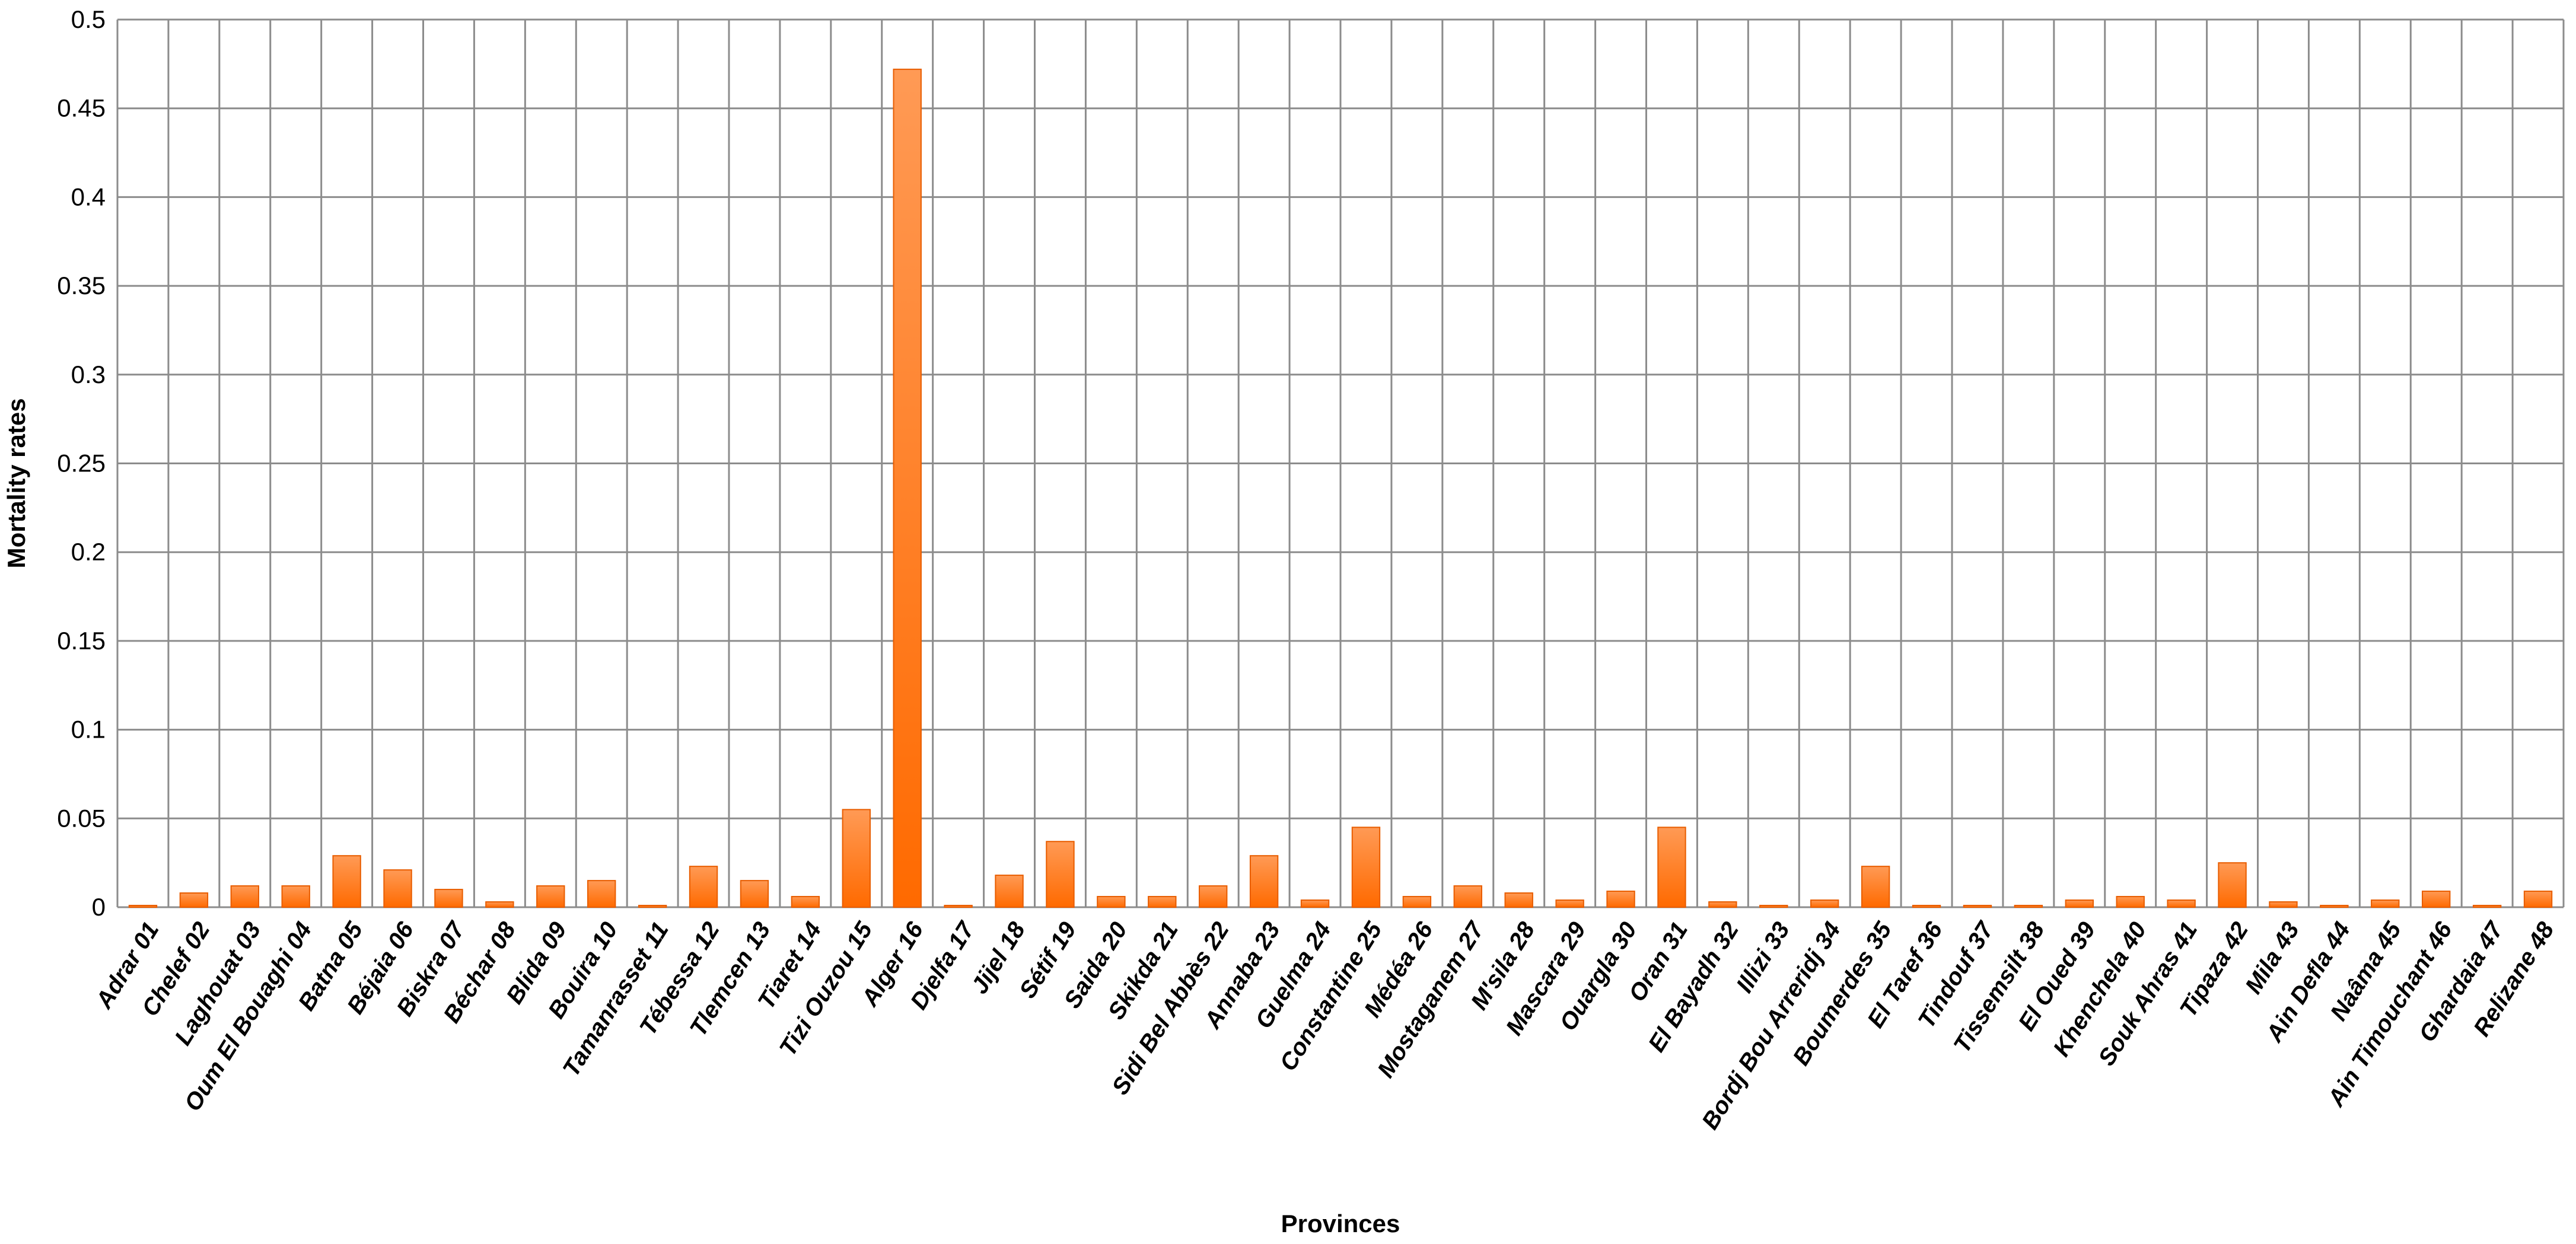 The image size is (2576, 1244). Describe the element at coordinates (88, 374) in the screenshot. I see `y-tick-label: 0.3` at that location.